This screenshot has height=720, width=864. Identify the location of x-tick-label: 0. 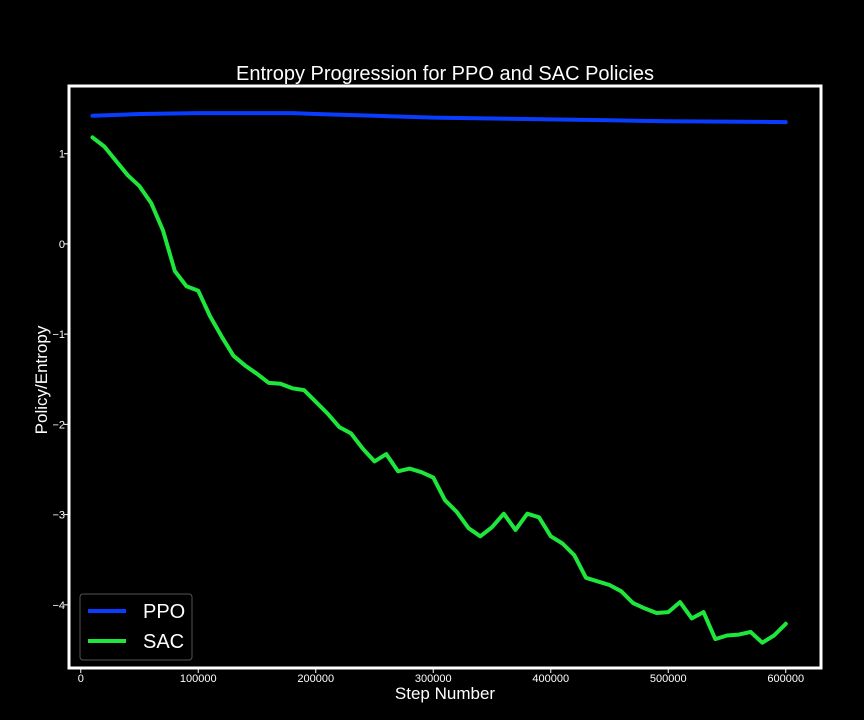
(81, 679).